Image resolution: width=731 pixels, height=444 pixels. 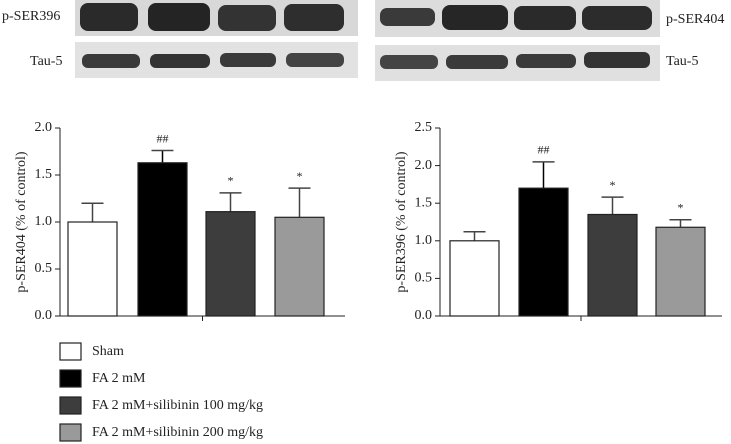 I want to click on blot-label: p-SER404, so click(x=695, y=19).